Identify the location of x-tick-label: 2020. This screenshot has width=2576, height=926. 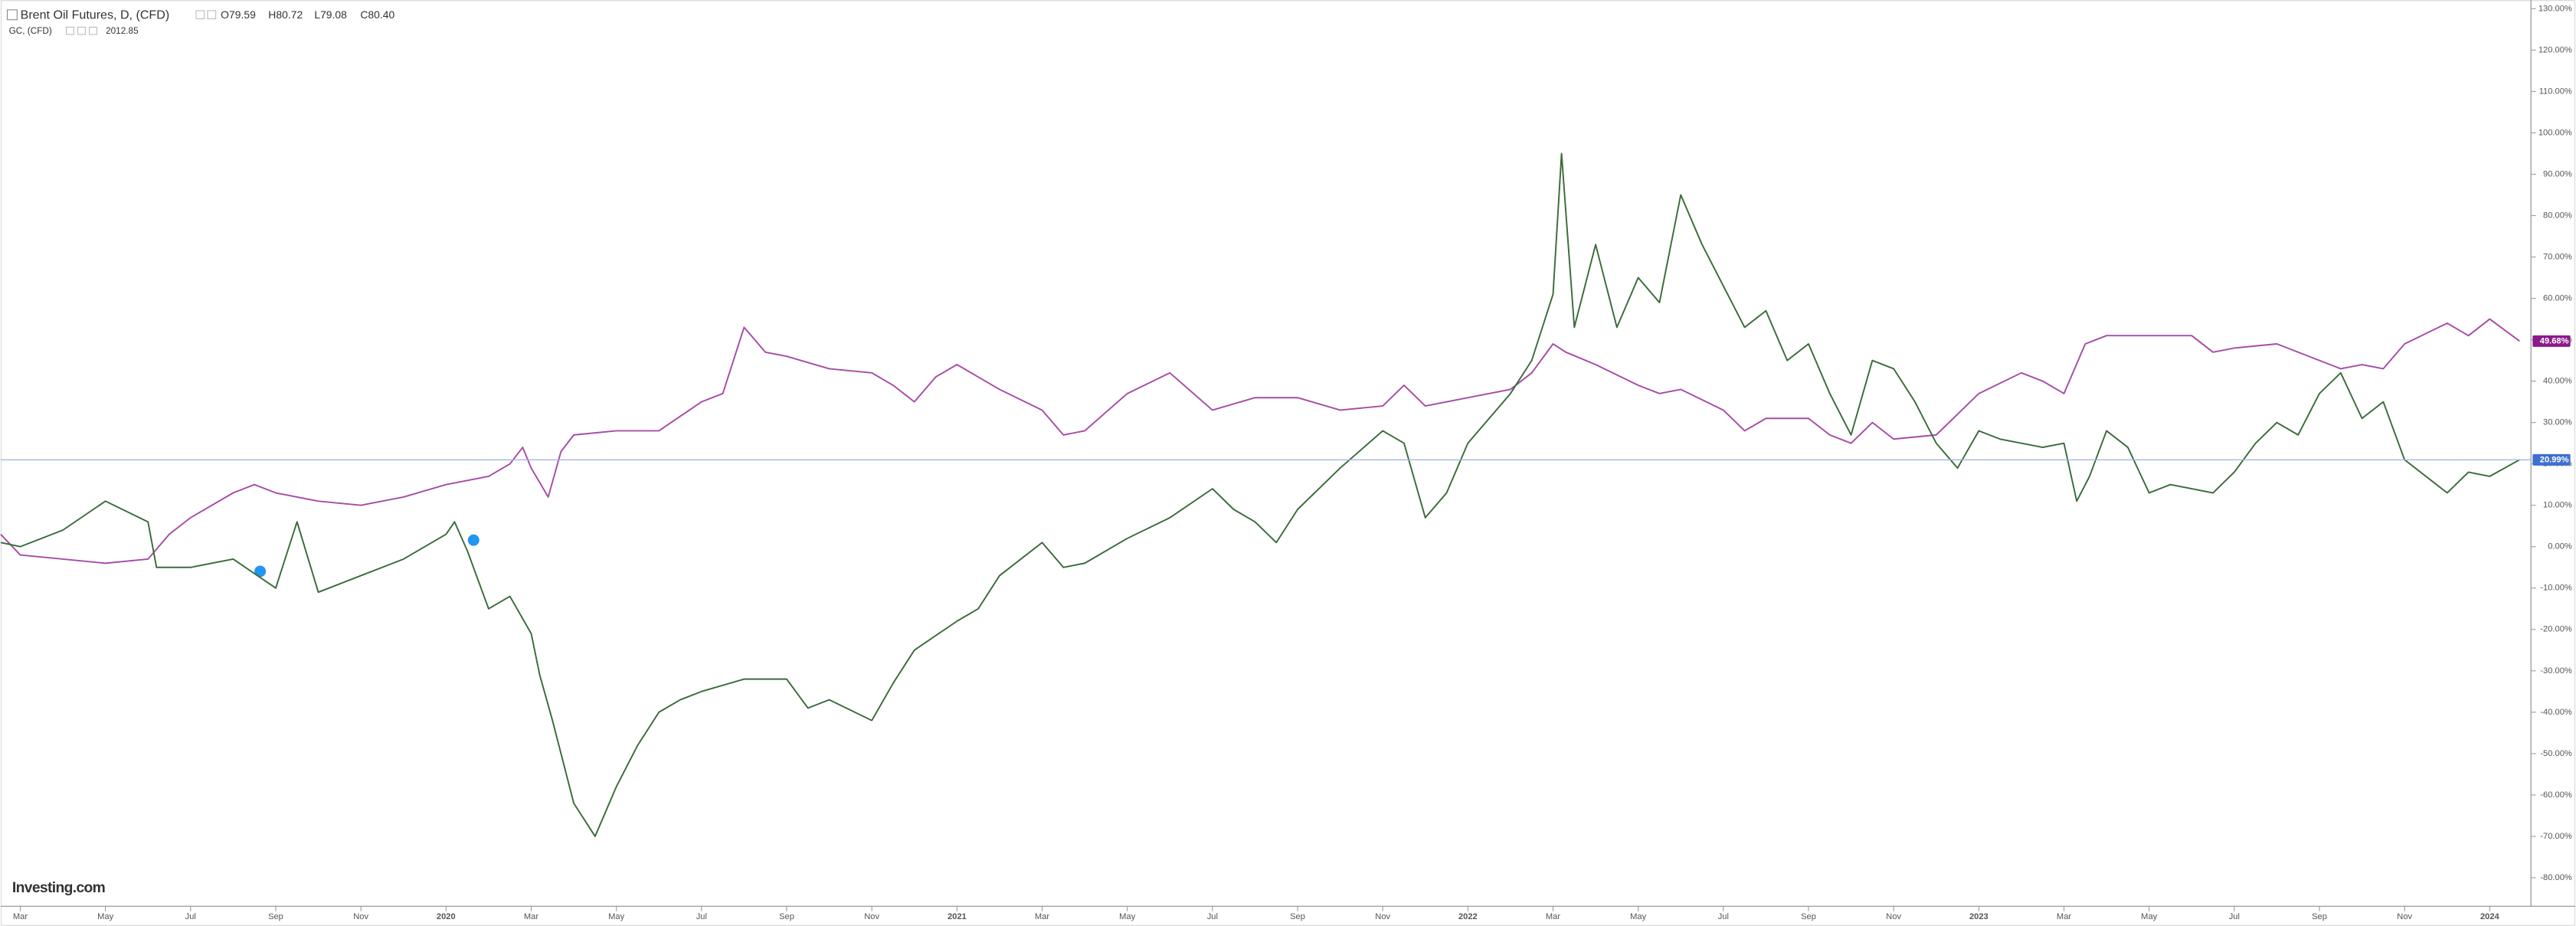
(446, 916).